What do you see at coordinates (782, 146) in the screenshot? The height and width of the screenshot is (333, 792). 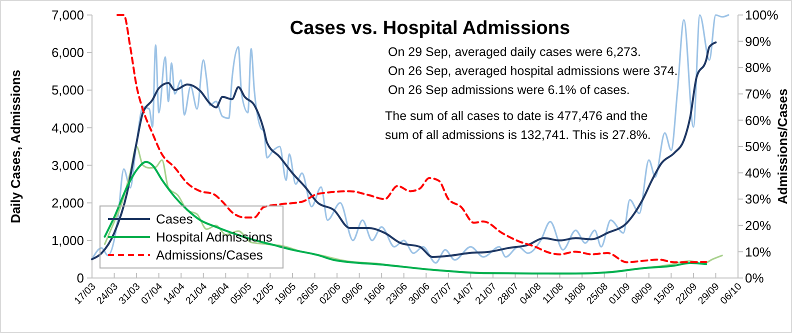 I see `y2-axis-title: Admissions/Cases` at bounding box center [782, 146].